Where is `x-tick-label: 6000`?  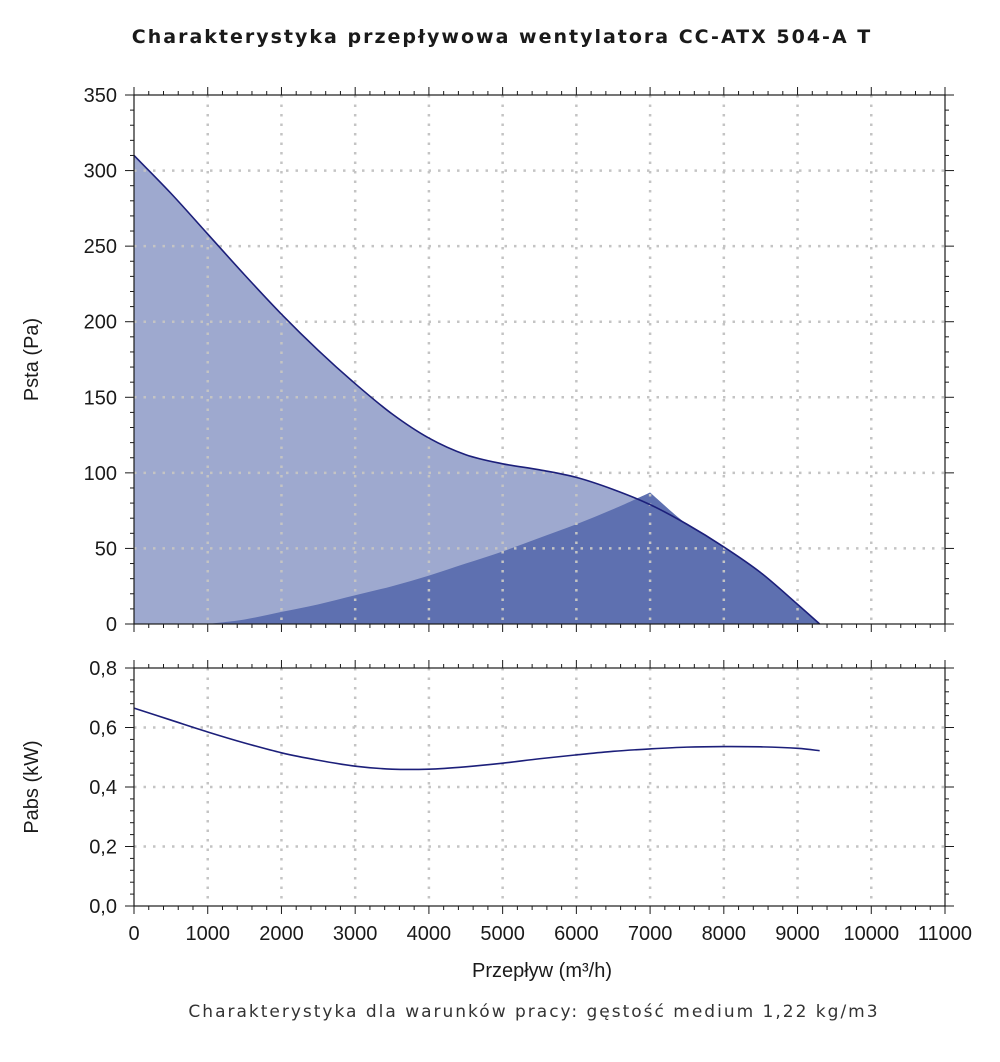 x-tick-label: 6000 is located at coordinates (576, 934).